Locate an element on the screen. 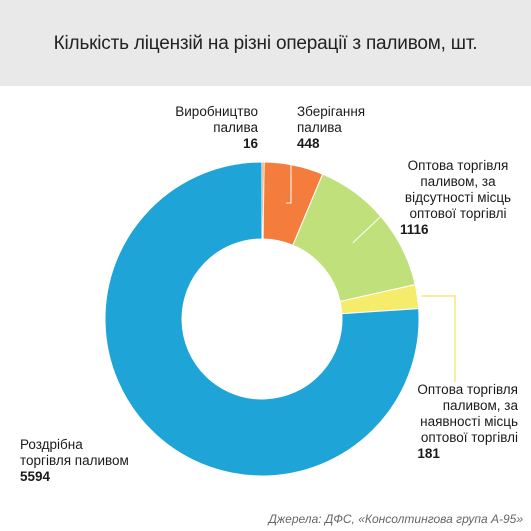 The image size is (531, 531). label-wholesale-without-value: 1116 is located at coordinates (414, 229).